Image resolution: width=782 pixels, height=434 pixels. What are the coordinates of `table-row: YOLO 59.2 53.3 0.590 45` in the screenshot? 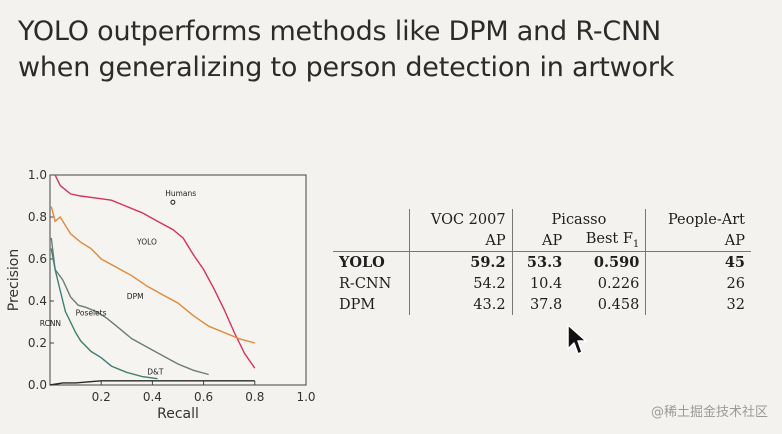 It's located at (542, 262).